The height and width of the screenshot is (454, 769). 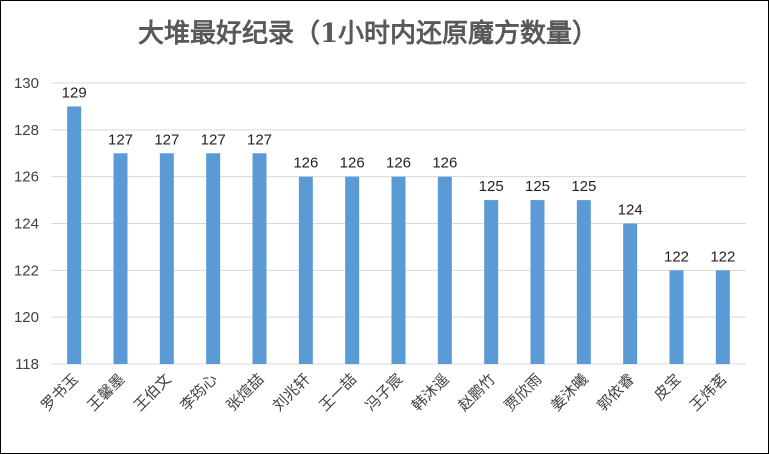 What do you see at coordinates (26, 83) in the screenshot?
I see `y-tick-label: 130` at bounding box center [26, 83].